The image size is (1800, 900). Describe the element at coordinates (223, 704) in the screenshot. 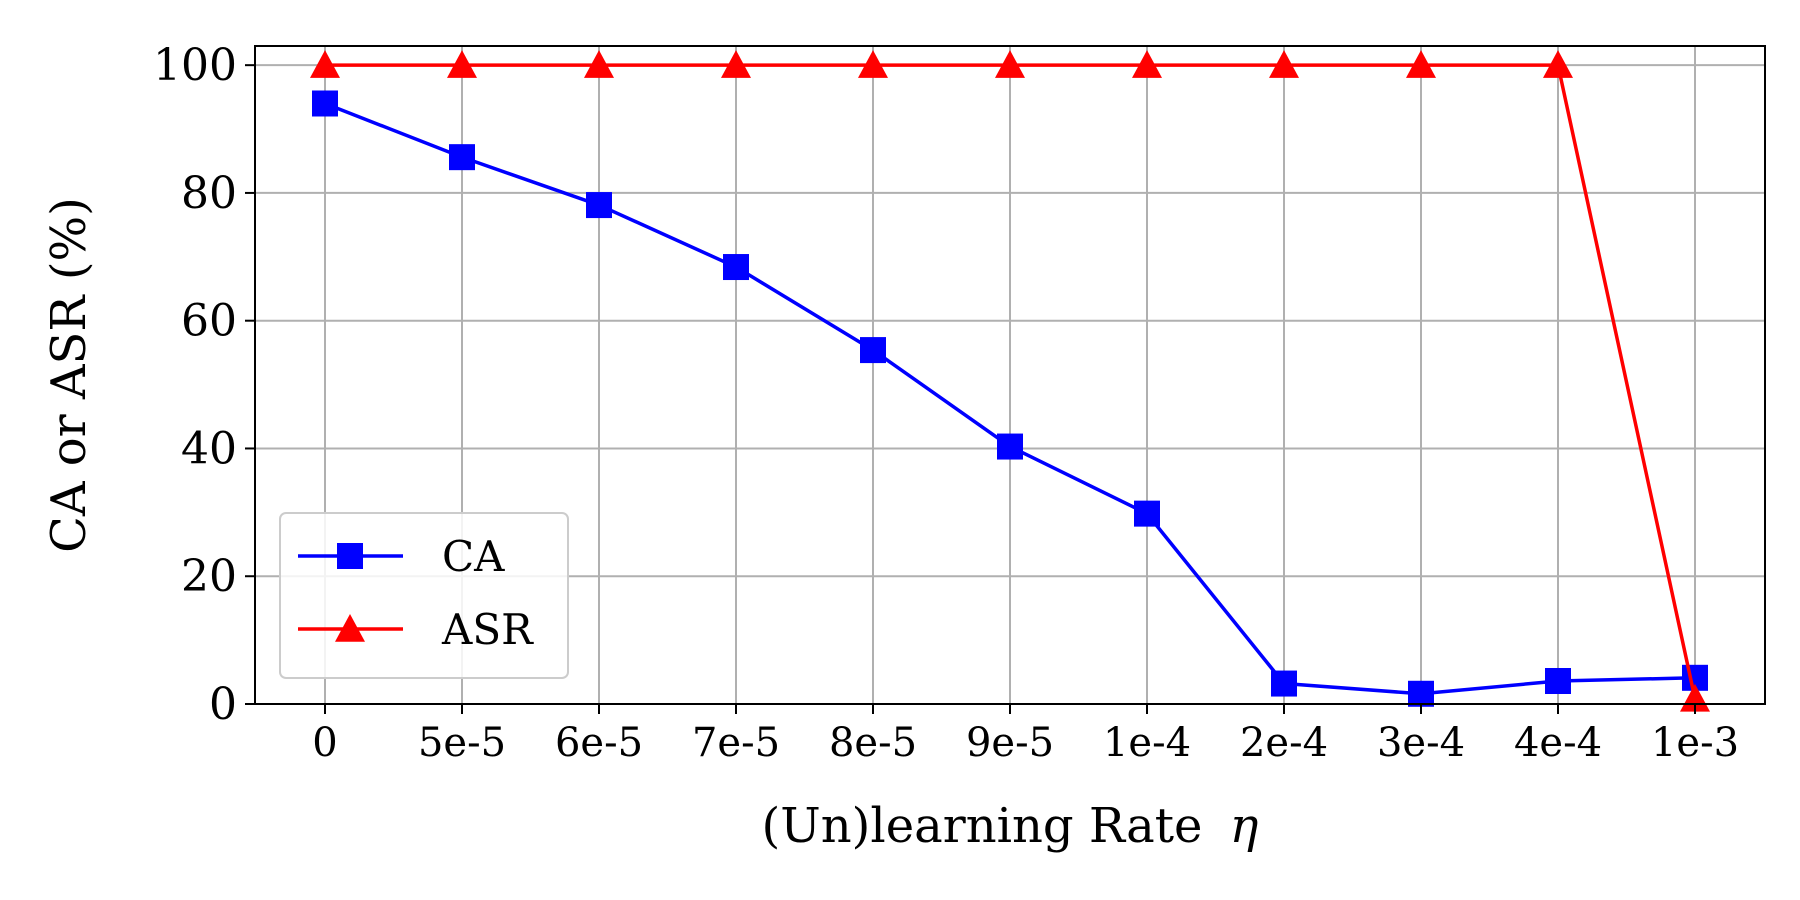

I see `y-tick-label: 0` at that location.